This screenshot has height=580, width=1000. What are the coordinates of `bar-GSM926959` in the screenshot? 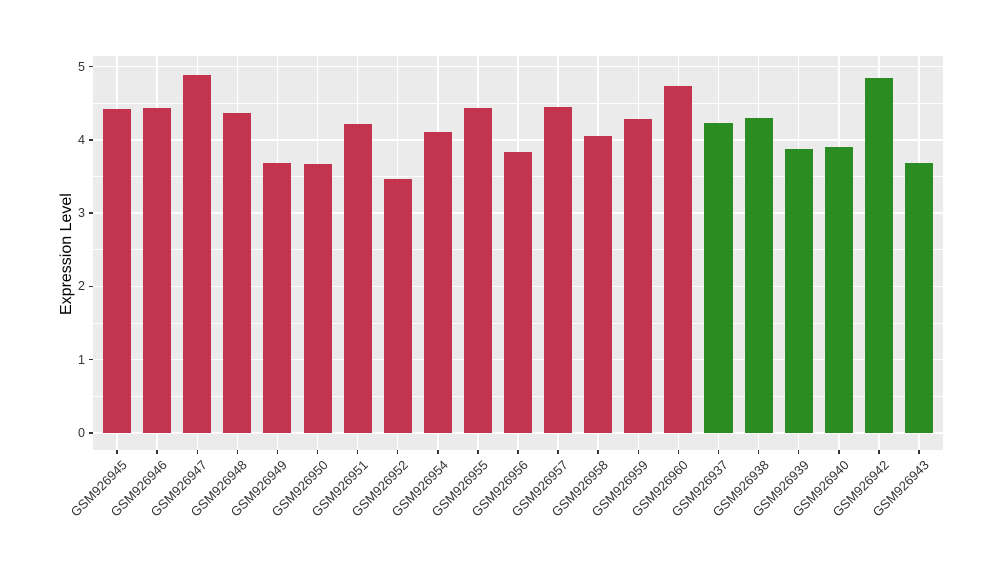 It's located at (638, 276).